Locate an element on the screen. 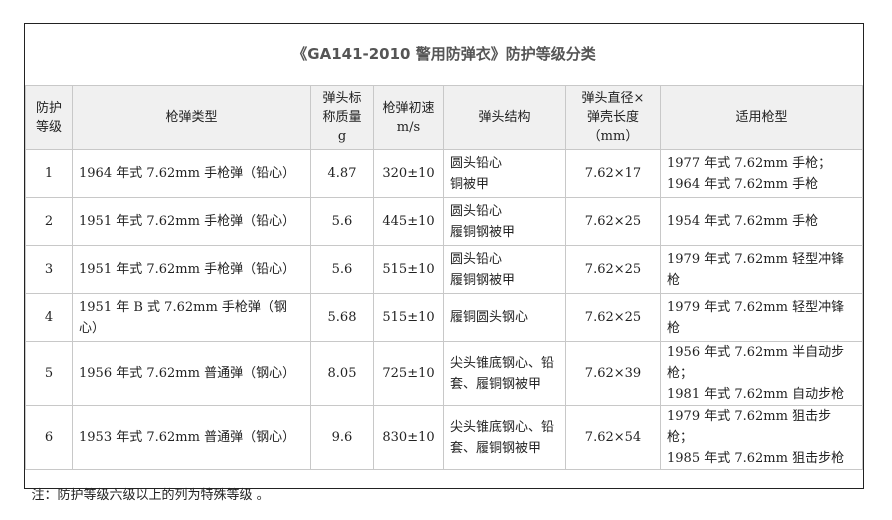 The image size is (892, 520). cell: 320±10 is located at coordinates (409, 174).